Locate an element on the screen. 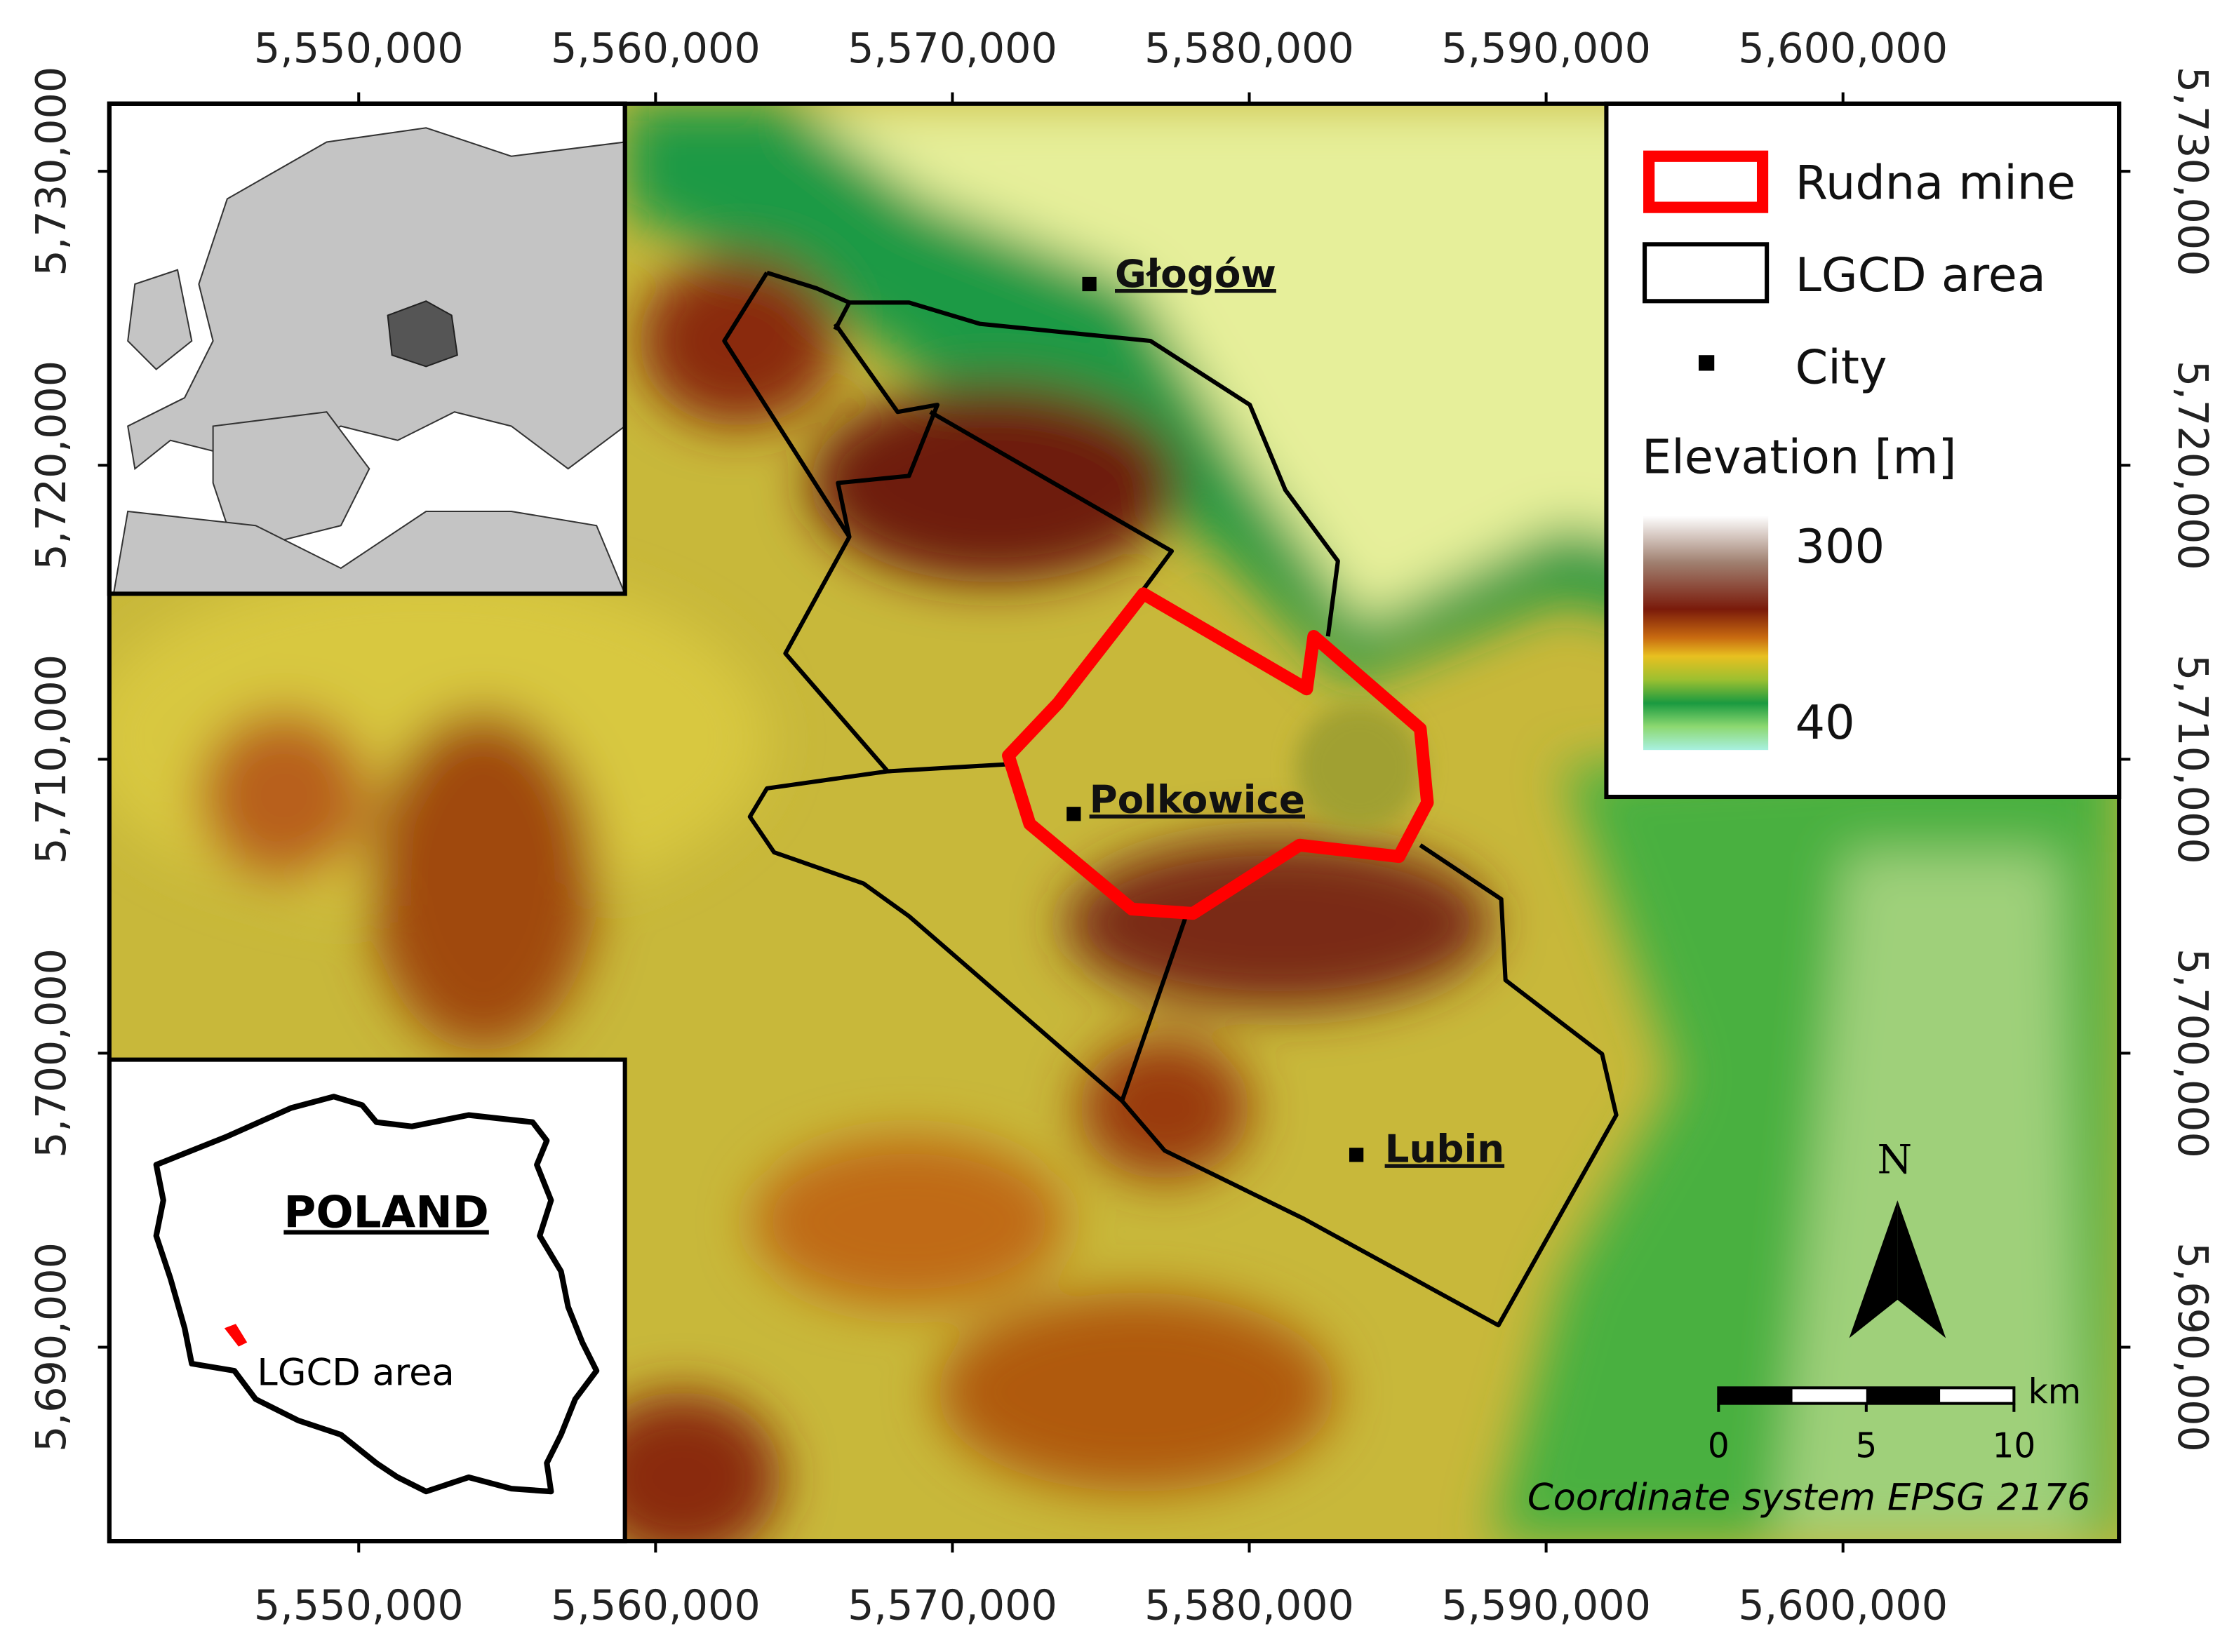 The image size is (2227, 1652). europe-inset is located at coordinates (367, 348).